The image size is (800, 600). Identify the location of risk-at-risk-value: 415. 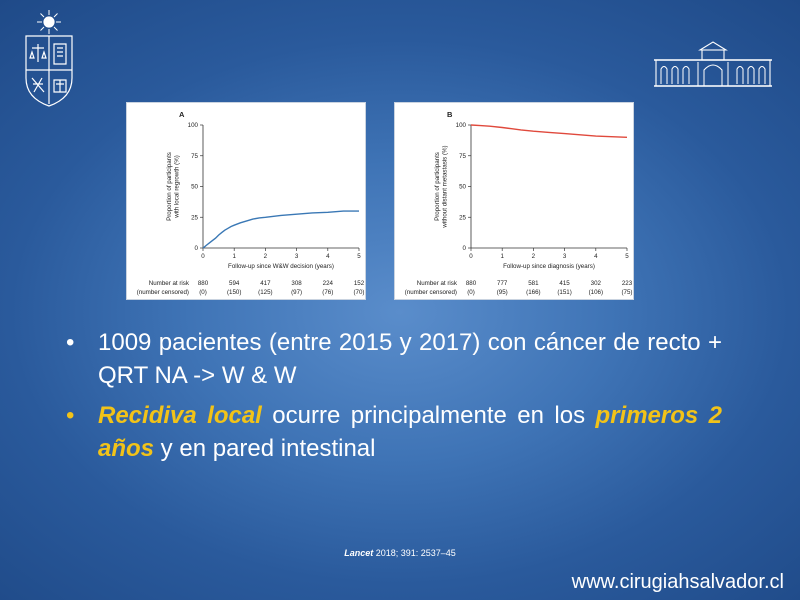
(564, 283).